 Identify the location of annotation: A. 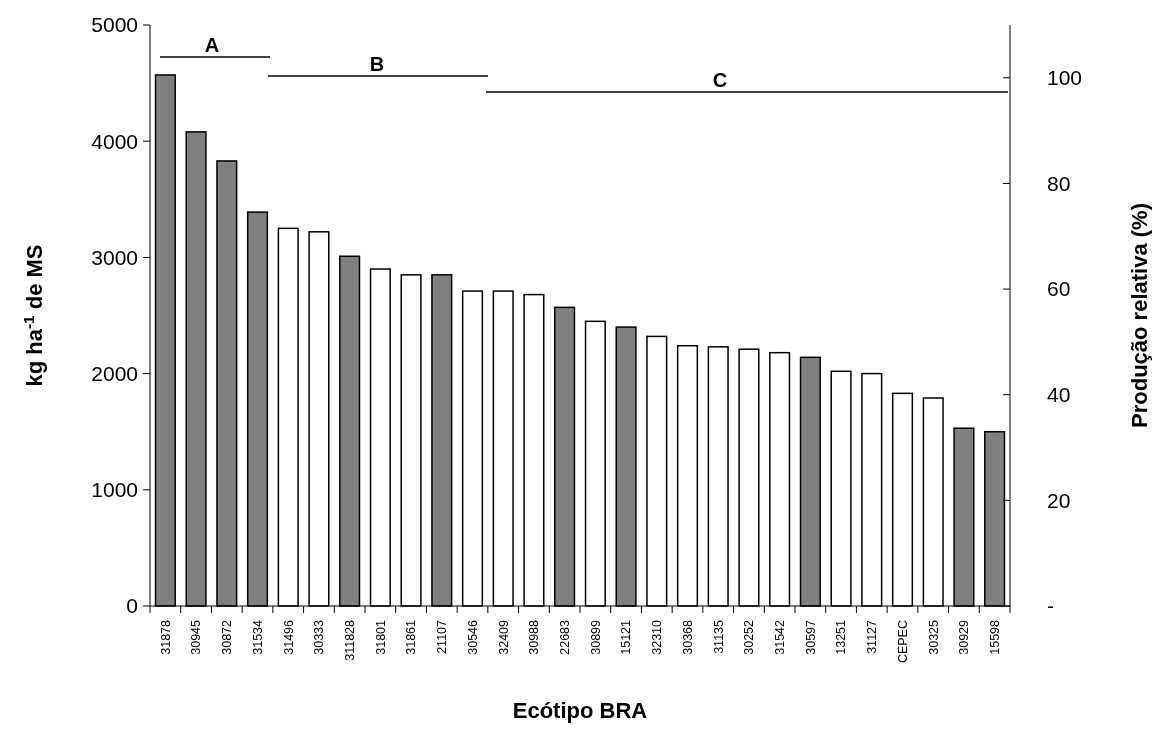
(212, 45).